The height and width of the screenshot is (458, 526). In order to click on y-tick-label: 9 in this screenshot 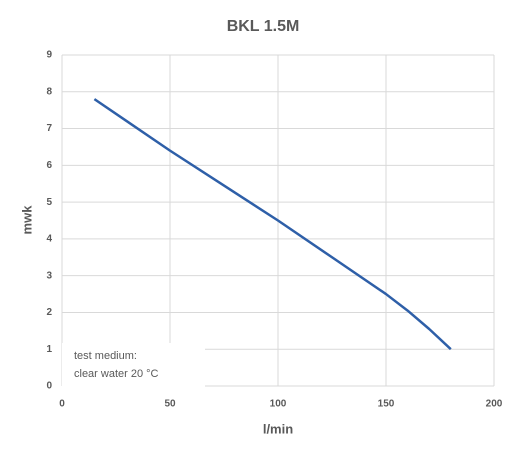, I will do `click(49, 55)`.